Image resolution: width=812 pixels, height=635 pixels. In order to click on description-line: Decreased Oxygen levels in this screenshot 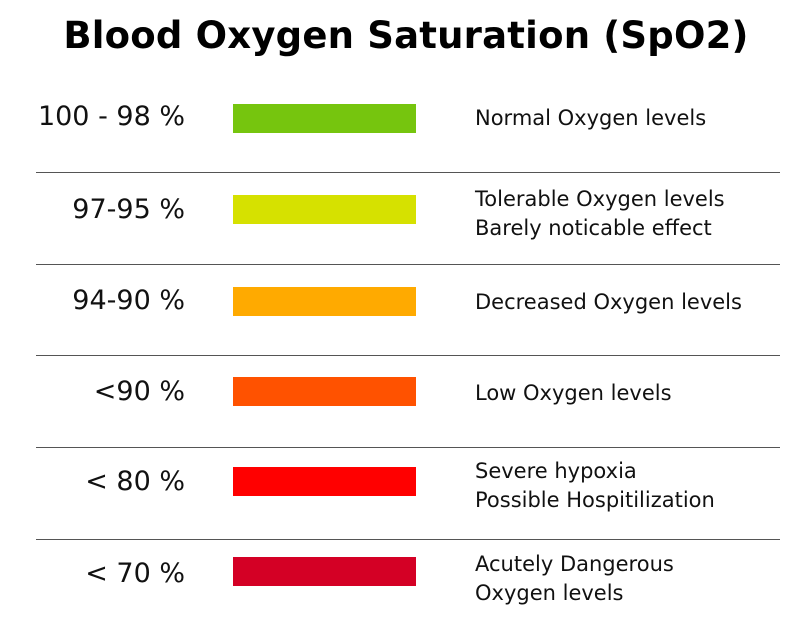, I will do `click(608, 302)`.